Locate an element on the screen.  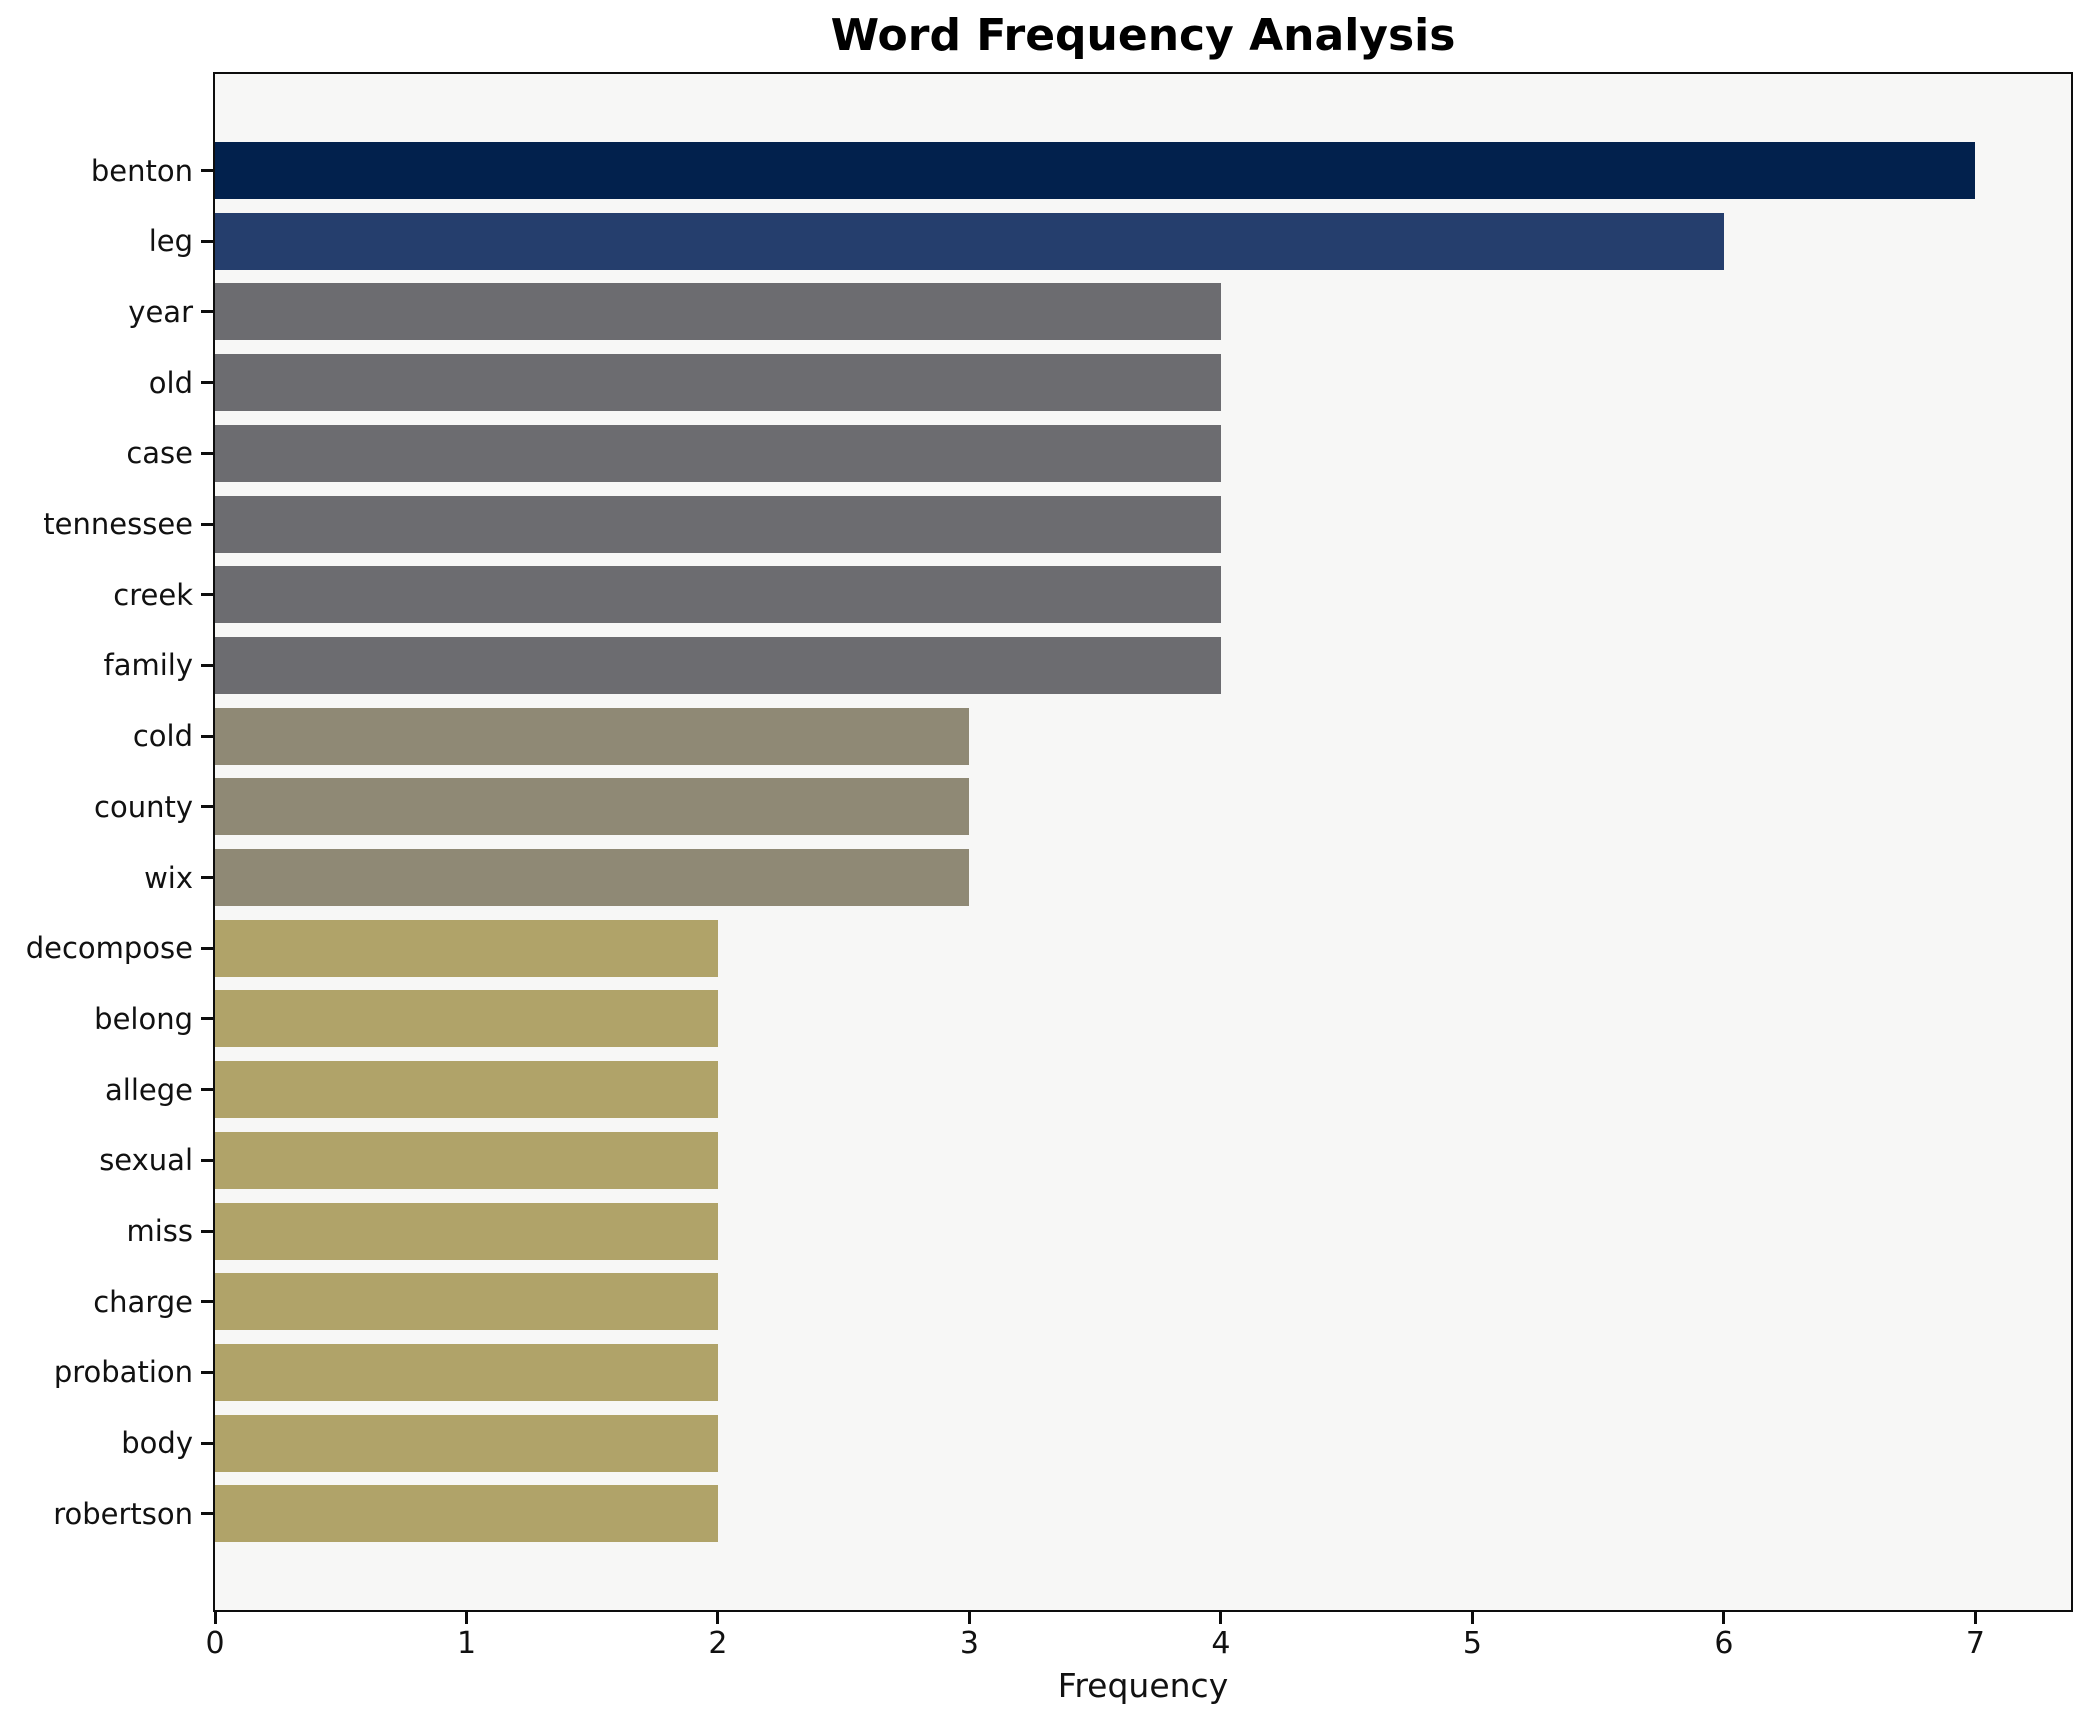
y-tick-label-charge: charge is located at coordinates (143, 1301).